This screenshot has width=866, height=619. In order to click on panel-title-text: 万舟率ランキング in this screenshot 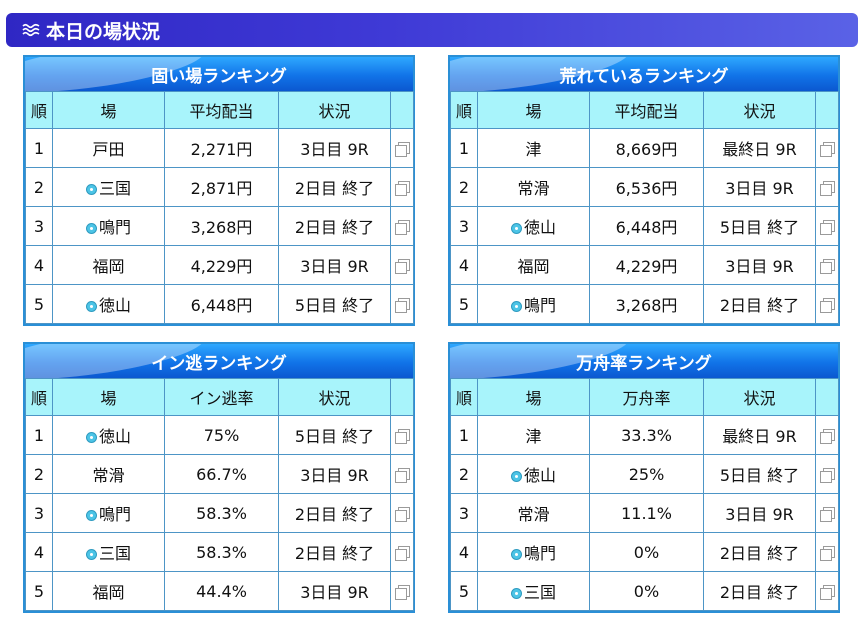, I will do `click(644, 363)`.